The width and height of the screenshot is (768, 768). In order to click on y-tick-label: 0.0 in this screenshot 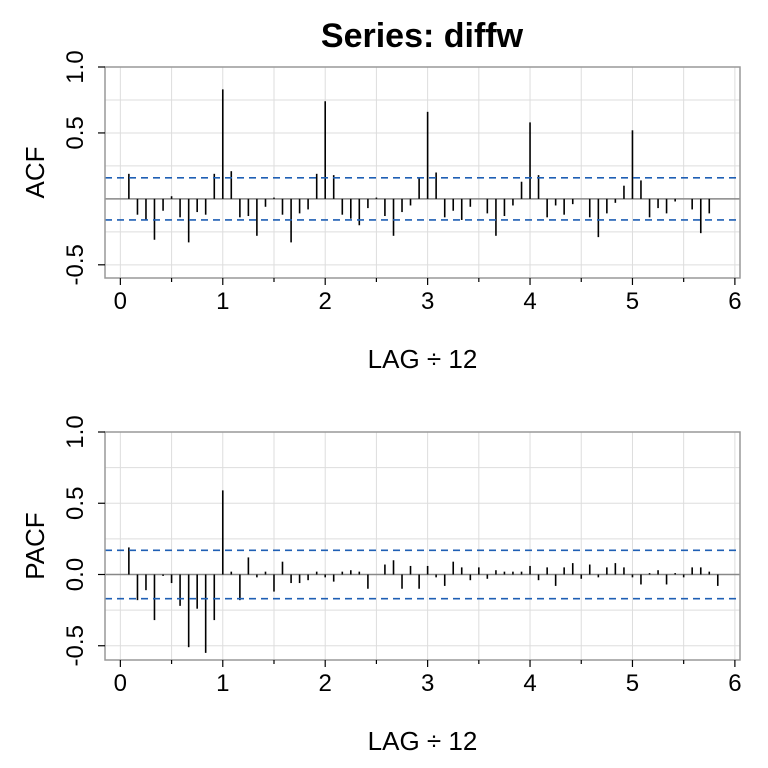, I will do `click(75, 574)`.